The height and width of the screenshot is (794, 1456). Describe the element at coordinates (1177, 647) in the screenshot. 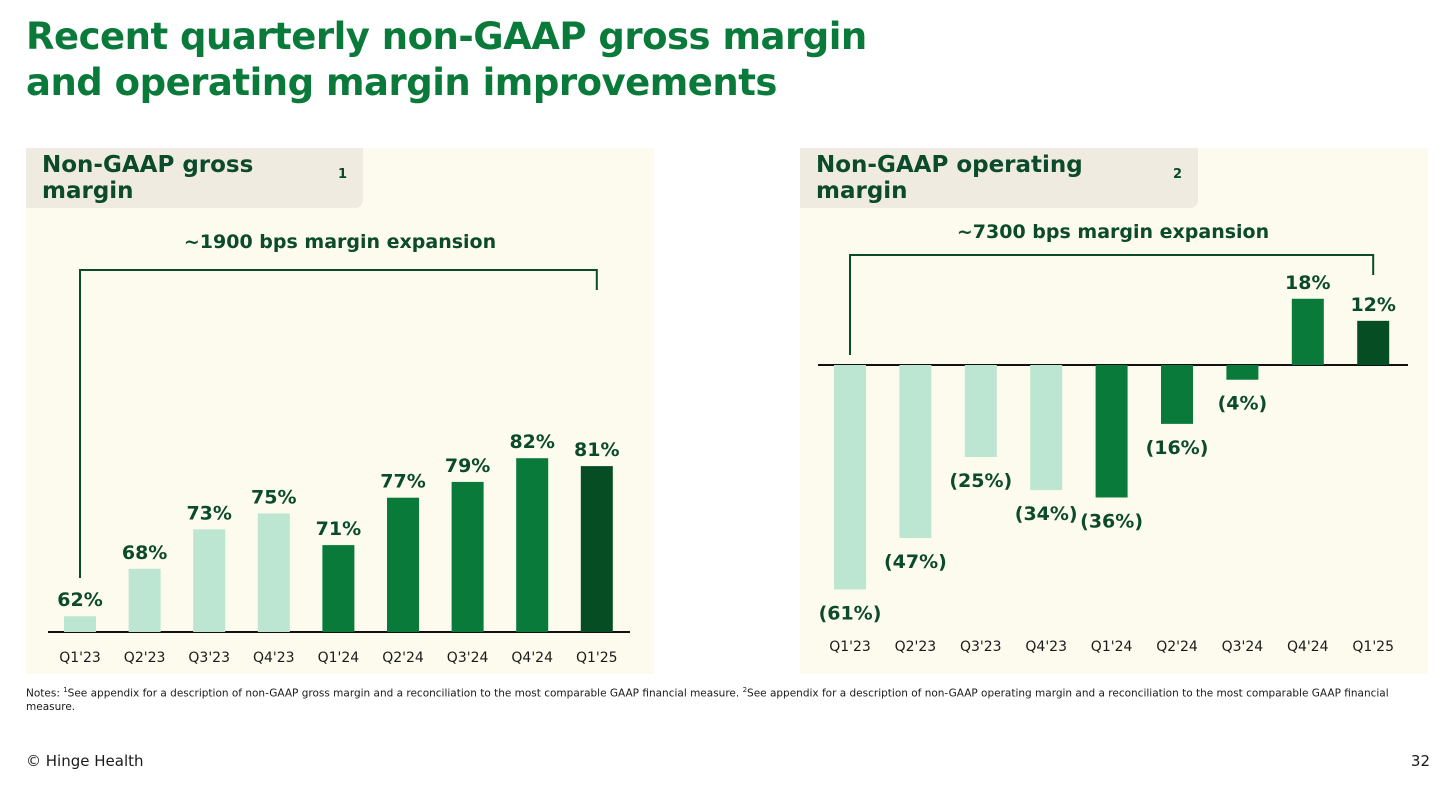

I see `operating-margin-category-label-q2-24: Q2'24` at that location.